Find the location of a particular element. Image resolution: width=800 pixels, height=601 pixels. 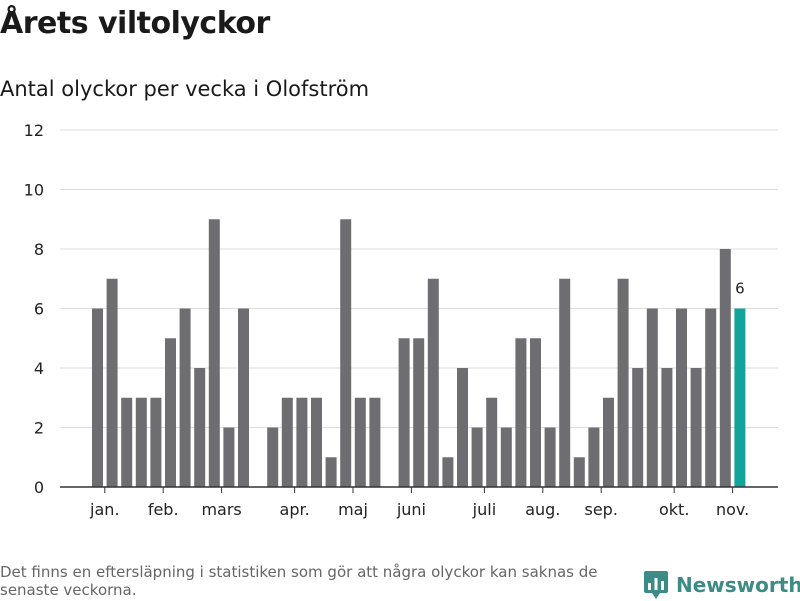

y-tick-label: 8 is located at coordinates (39, 249).